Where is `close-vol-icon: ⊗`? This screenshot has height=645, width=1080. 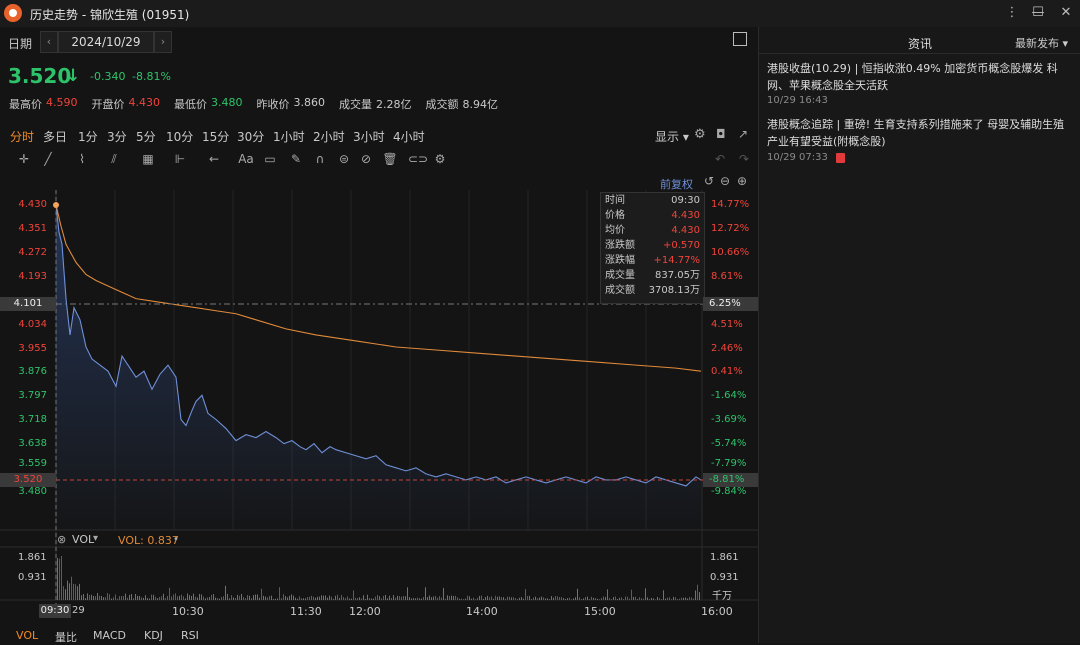 close-vol-icon: ⊗ is located at coordinates (62, 539).